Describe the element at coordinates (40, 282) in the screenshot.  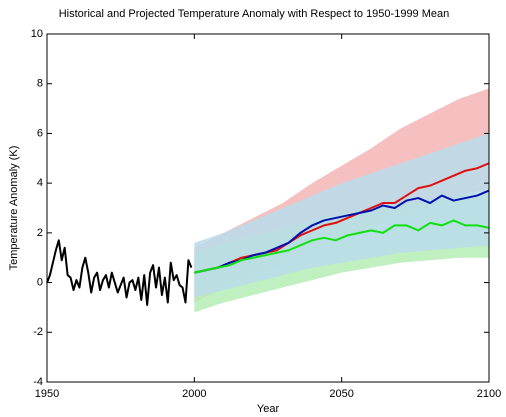
I see `y-tick-label: 0` at that location.